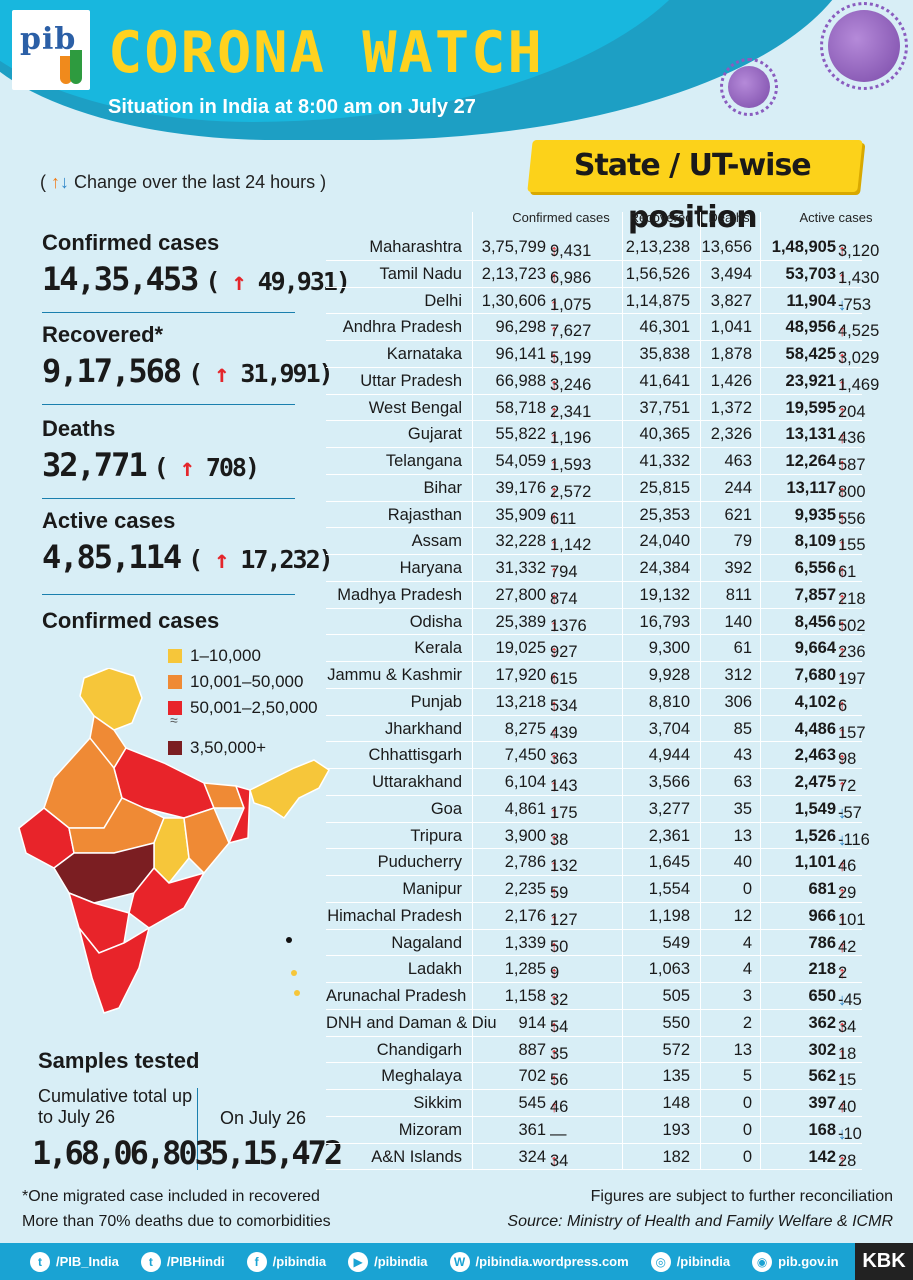 This screenshot has height=1280, width=913. I want to click on cell-active: 786, so click(822, 942).